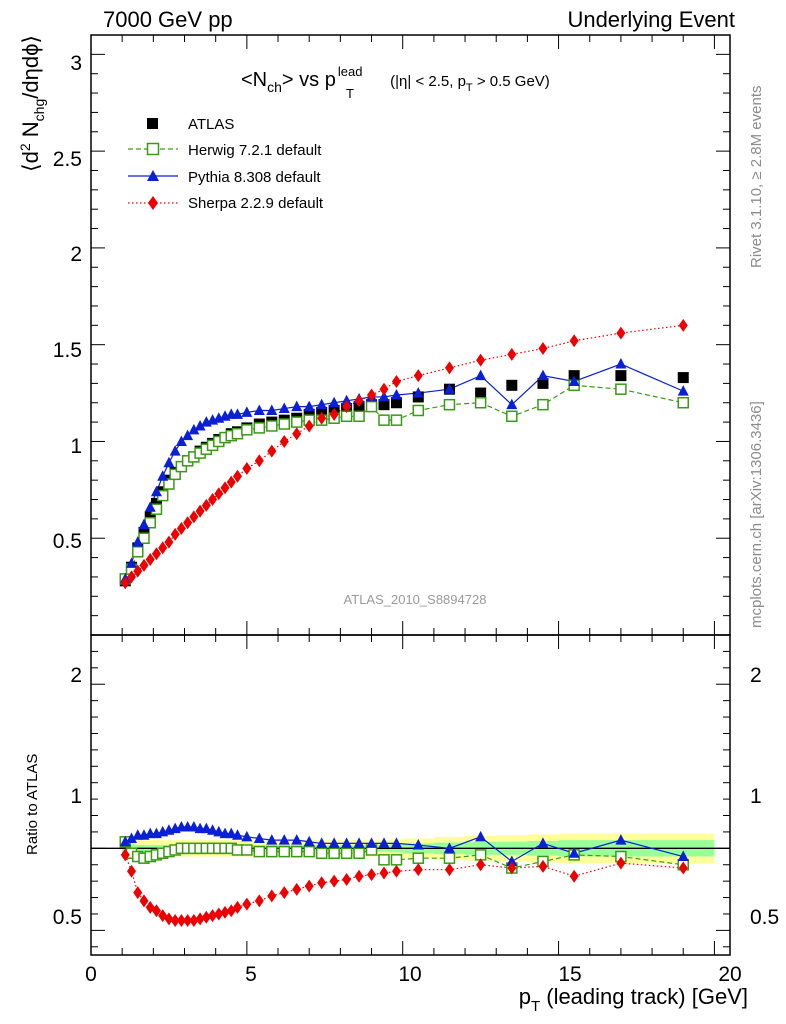  Describe the element at coordinates (153, 175) in the screenshot. I see `legend-marker-pythia` at that location.